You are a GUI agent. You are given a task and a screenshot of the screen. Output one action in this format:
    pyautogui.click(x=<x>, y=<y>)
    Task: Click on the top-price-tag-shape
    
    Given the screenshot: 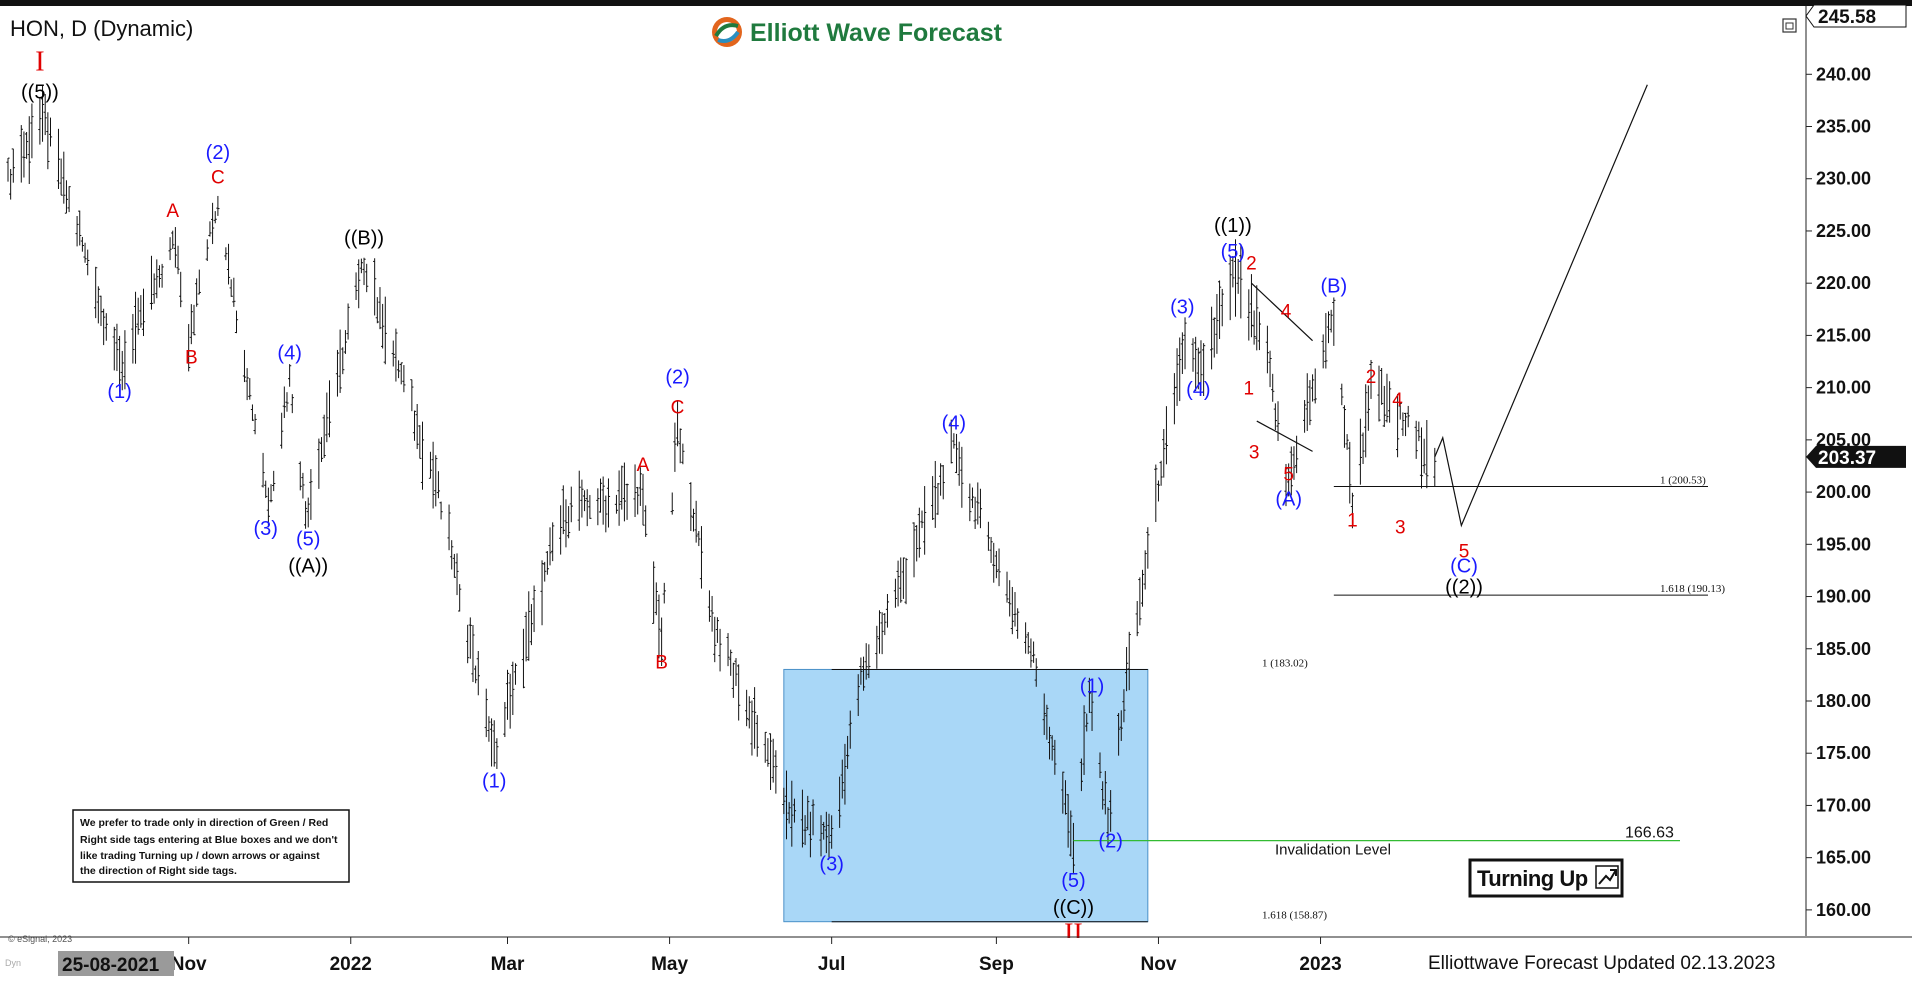 What is the action you would take?
    pyautogui.click(x=1856, y=16)
    